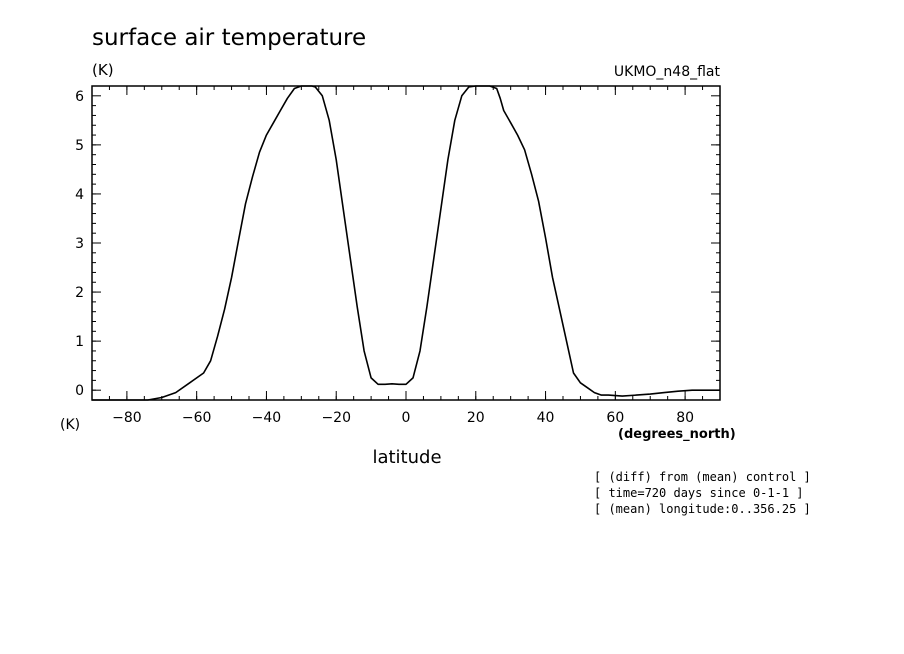 This screenshot has width=904, height=654. I want to click on note-line-3: [ (mean) longitude:0..356.25 ], so click(702, 509).